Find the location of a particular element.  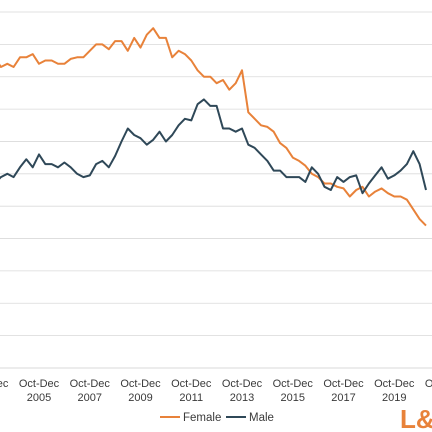

x-tick-label: Oct-Dec 2015 is located at coordinates (293, 391).